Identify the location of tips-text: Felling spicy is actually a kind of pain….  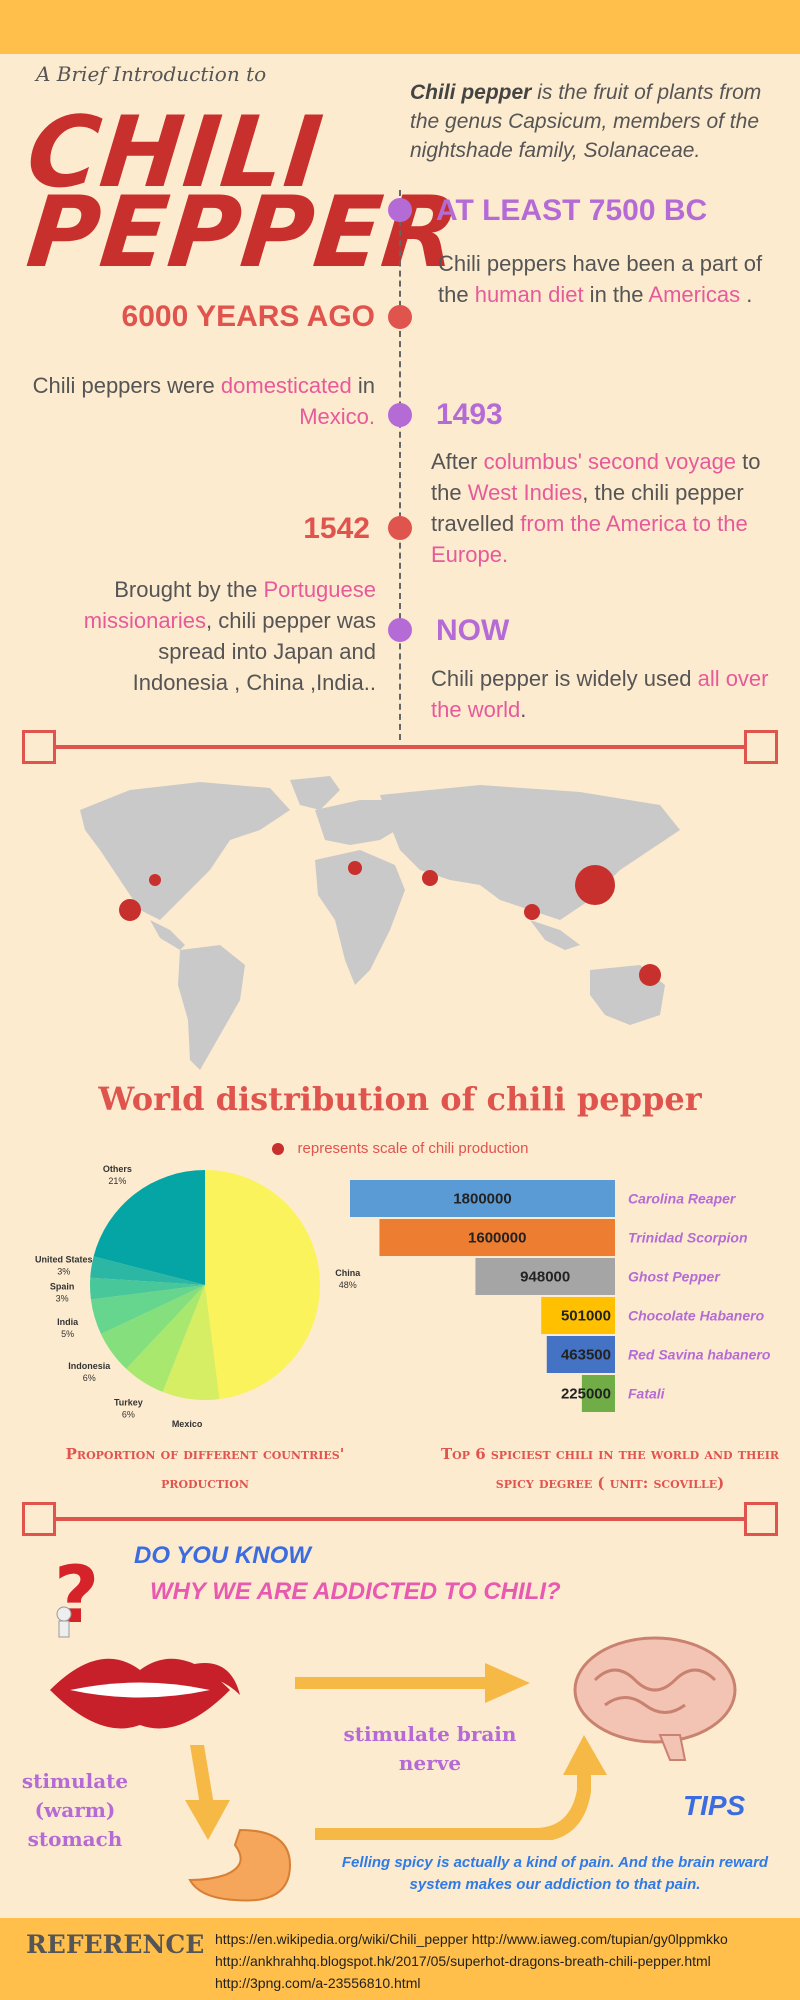
(555, 1873).